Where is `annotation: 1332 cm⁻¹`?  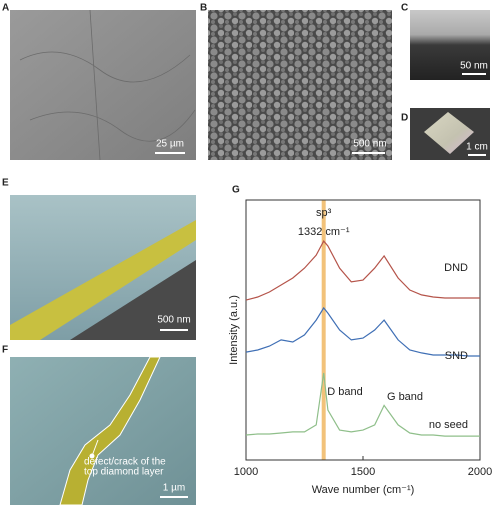 annotation: 1332 cm⁻¹ is located at coordinates (324, 232).